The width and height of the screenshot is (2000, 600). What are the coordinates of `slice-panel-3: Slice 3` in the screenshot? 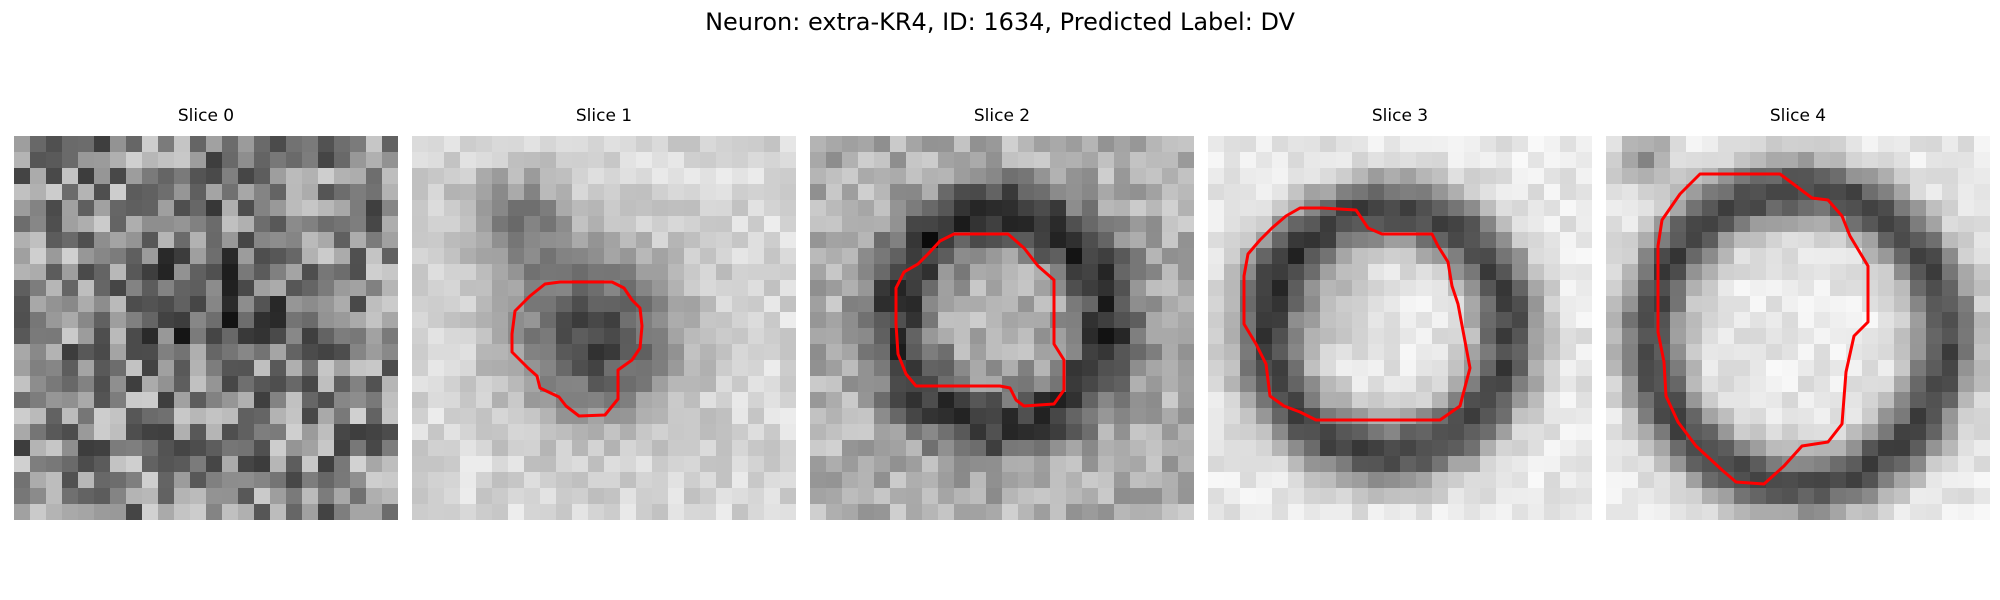 It's located at (1400, 312).